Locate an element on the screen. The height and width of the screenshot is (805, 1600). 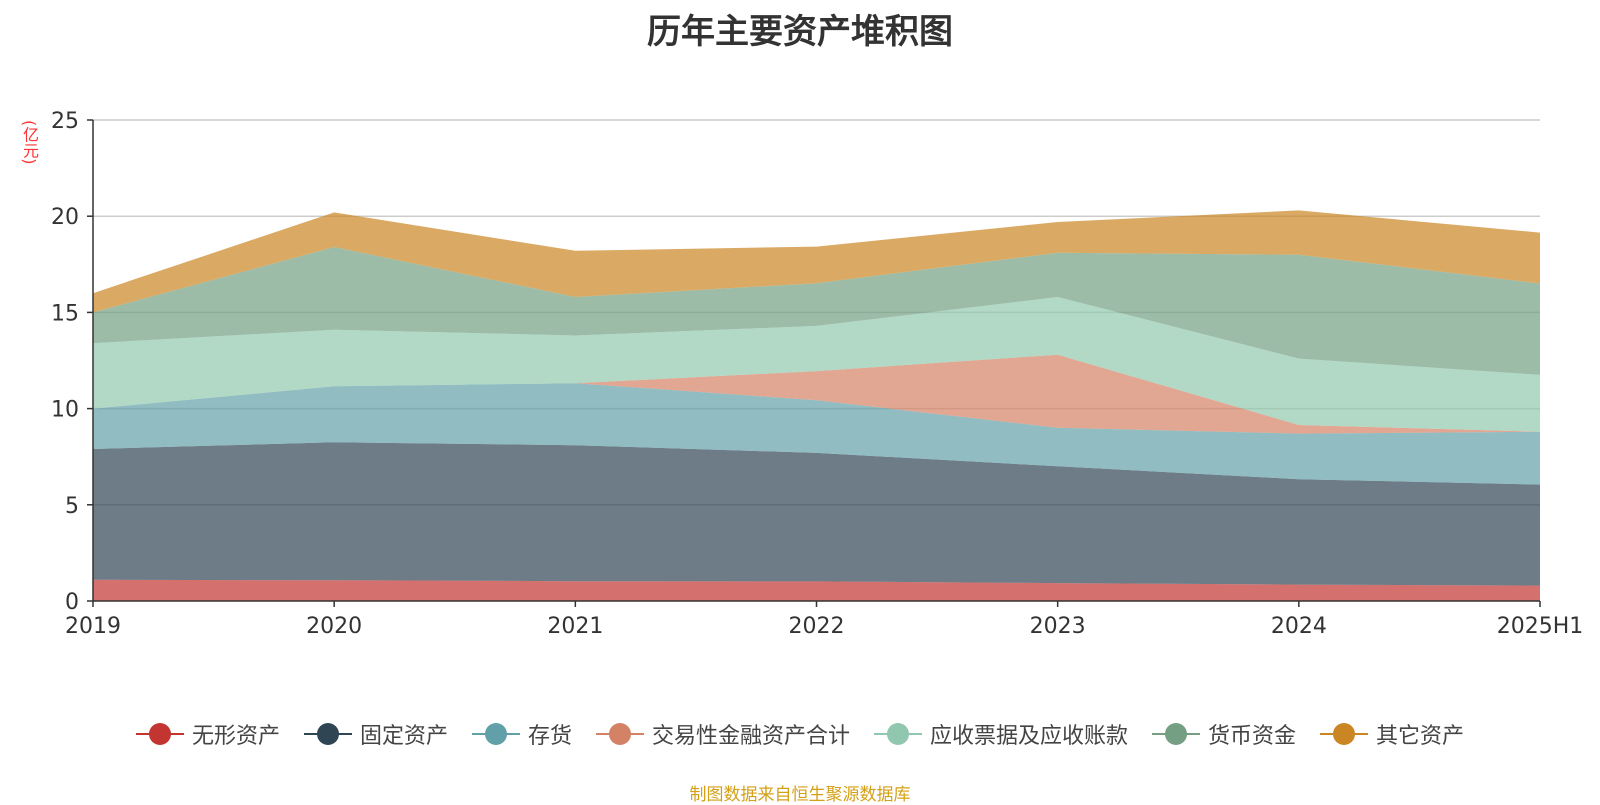
legend-item-6: 其它资产 is located at coordinates (1392, 734).